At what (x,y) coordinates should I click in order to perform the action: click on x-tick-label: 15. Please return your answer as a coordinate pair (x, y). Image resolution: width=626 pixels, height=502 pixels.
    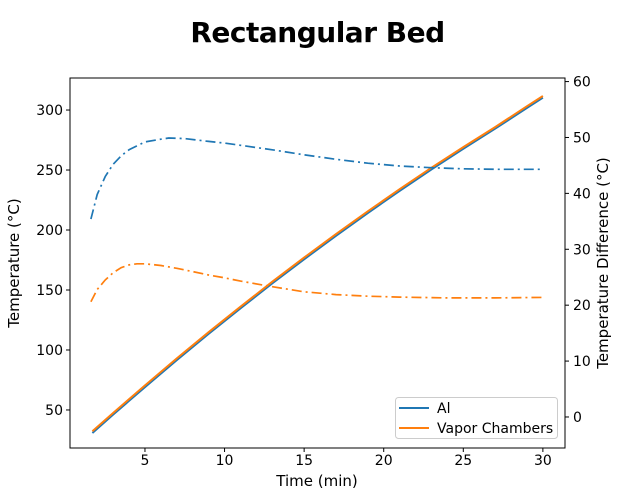
    Looking at the image, I should click on (304, 461).